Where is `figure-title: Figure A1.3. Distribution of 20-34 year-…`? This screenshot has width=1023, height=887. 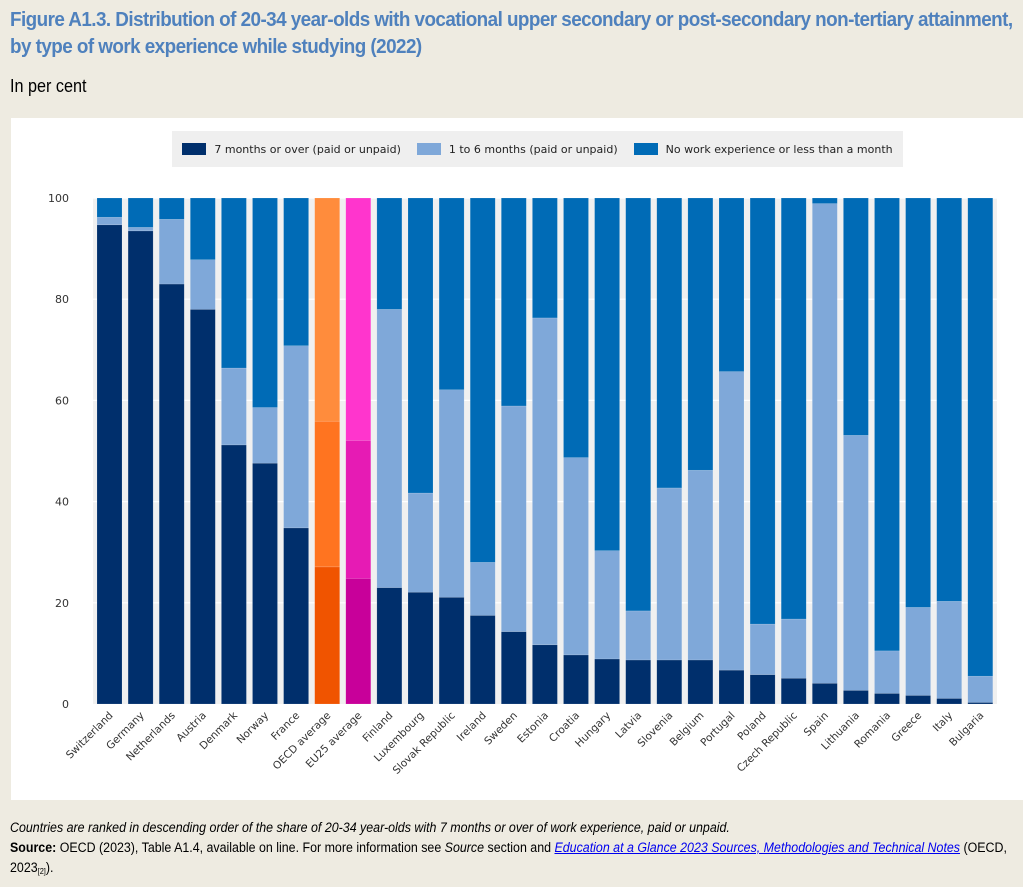 figure-title: Figure A1.3. Distribution of 20-34 year-… is located at coordinates (511, 33).